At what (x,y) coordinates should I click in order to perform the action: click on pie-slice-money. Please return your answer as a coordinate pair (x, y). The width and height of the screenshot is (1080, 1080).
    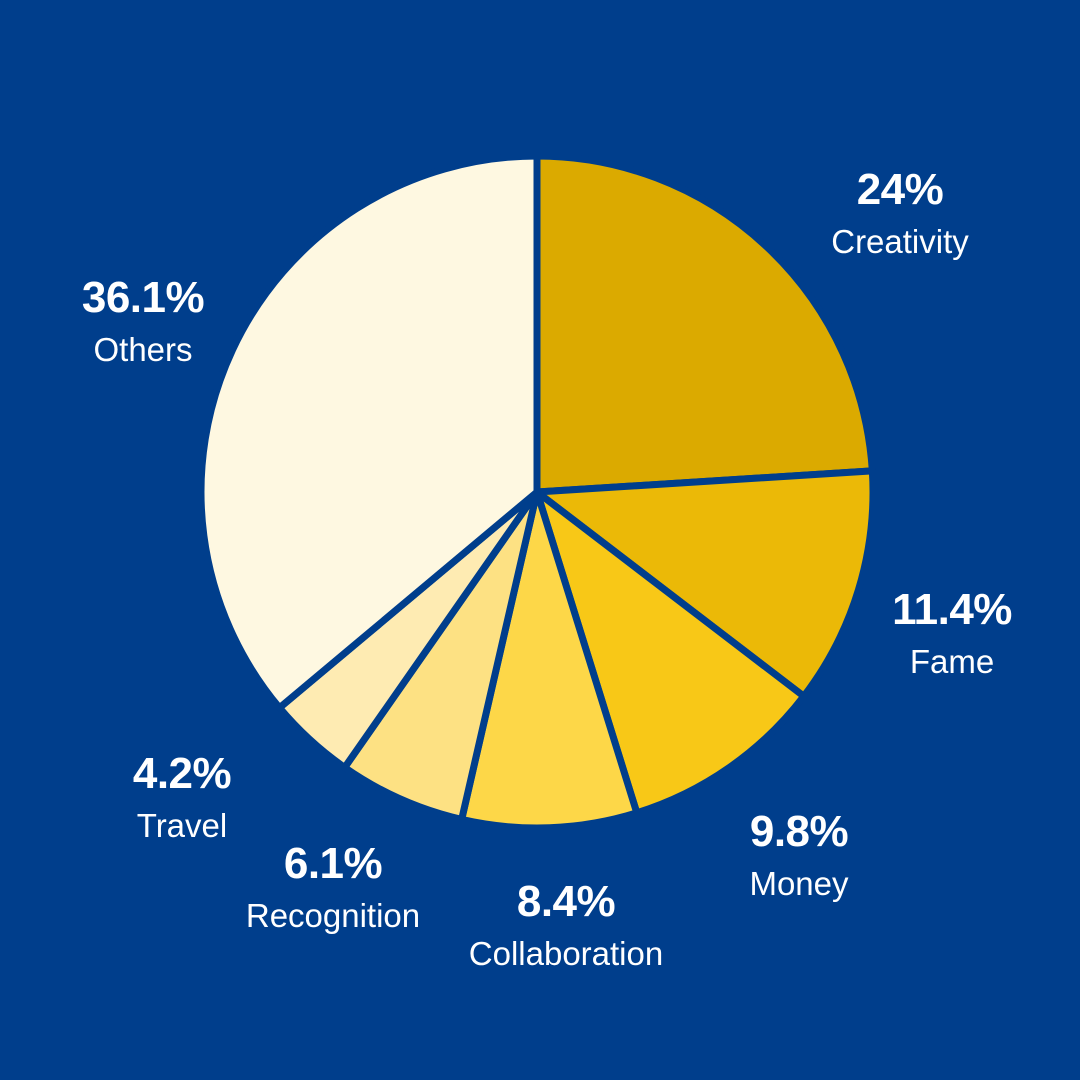
    Looking at the image, I should click on (670, 652).